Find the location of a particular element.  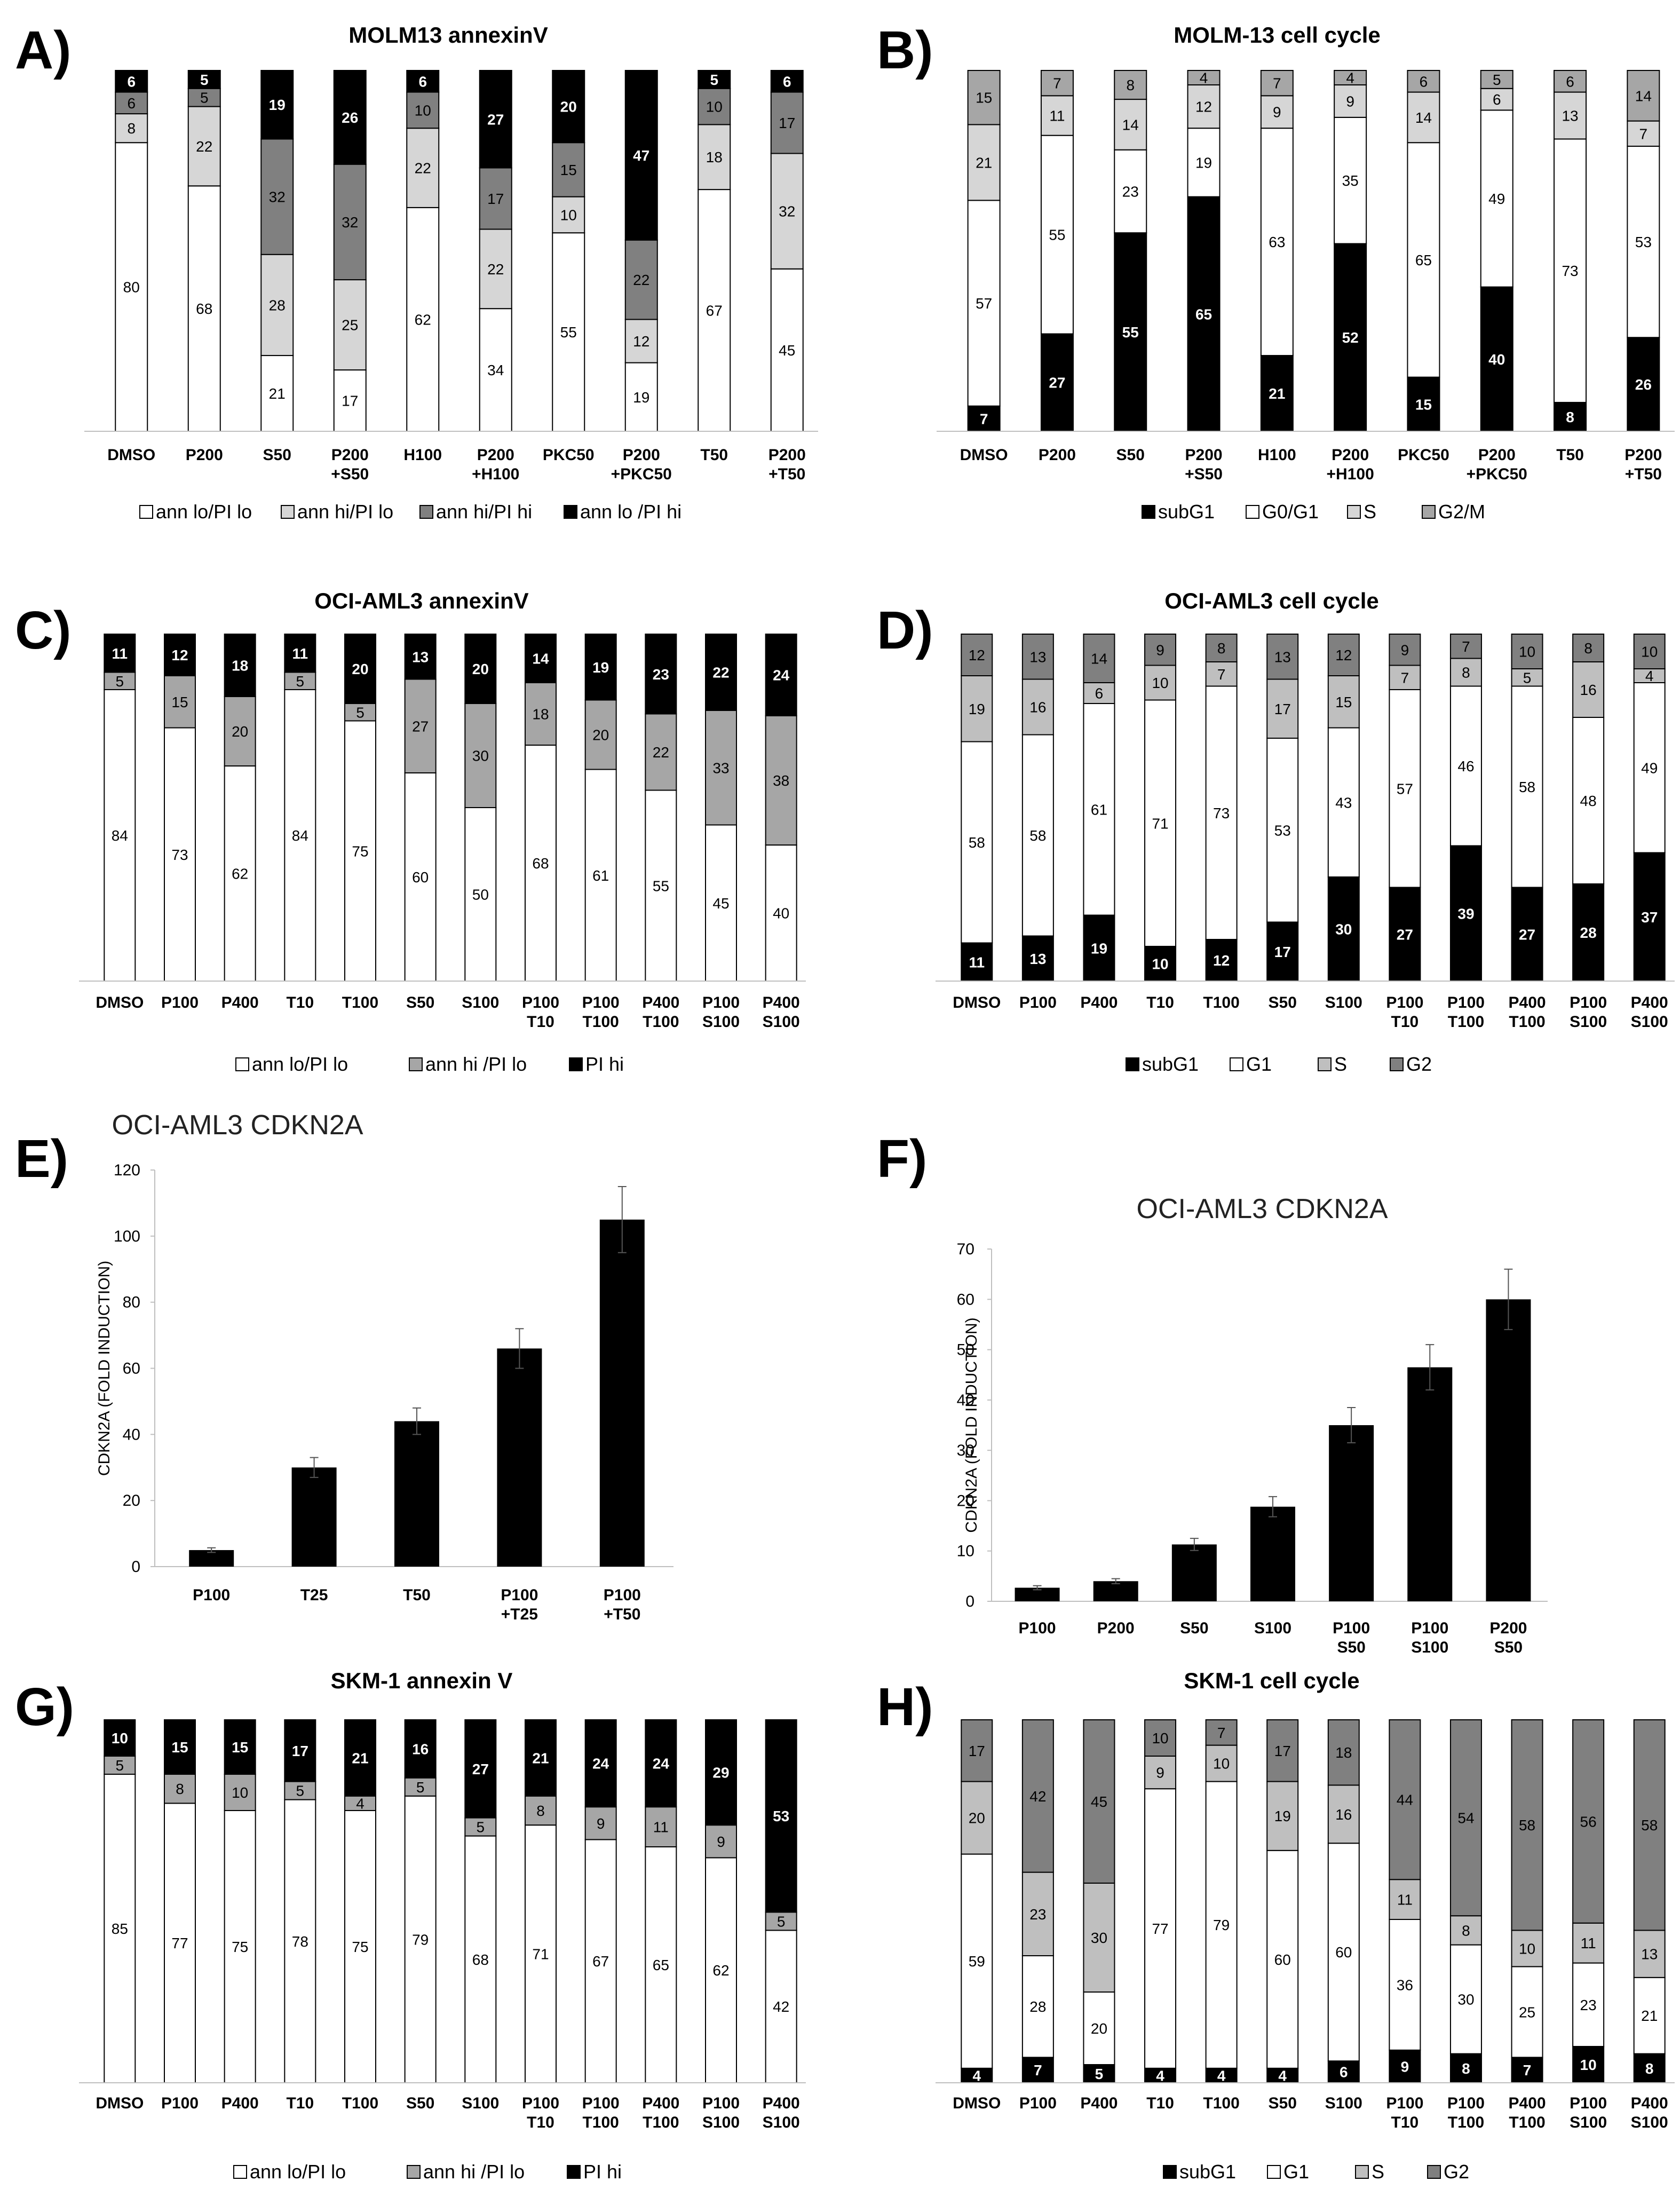

data-label: 67 is located at coordinates (600, 1961).